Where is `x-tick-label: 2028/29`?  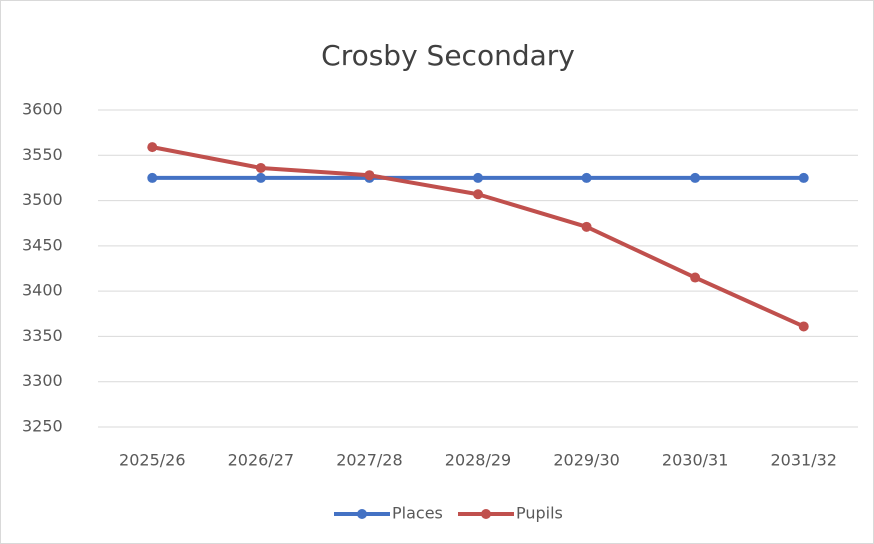 x-tick-label: 2028/29 is located at coordinates (478, 460).